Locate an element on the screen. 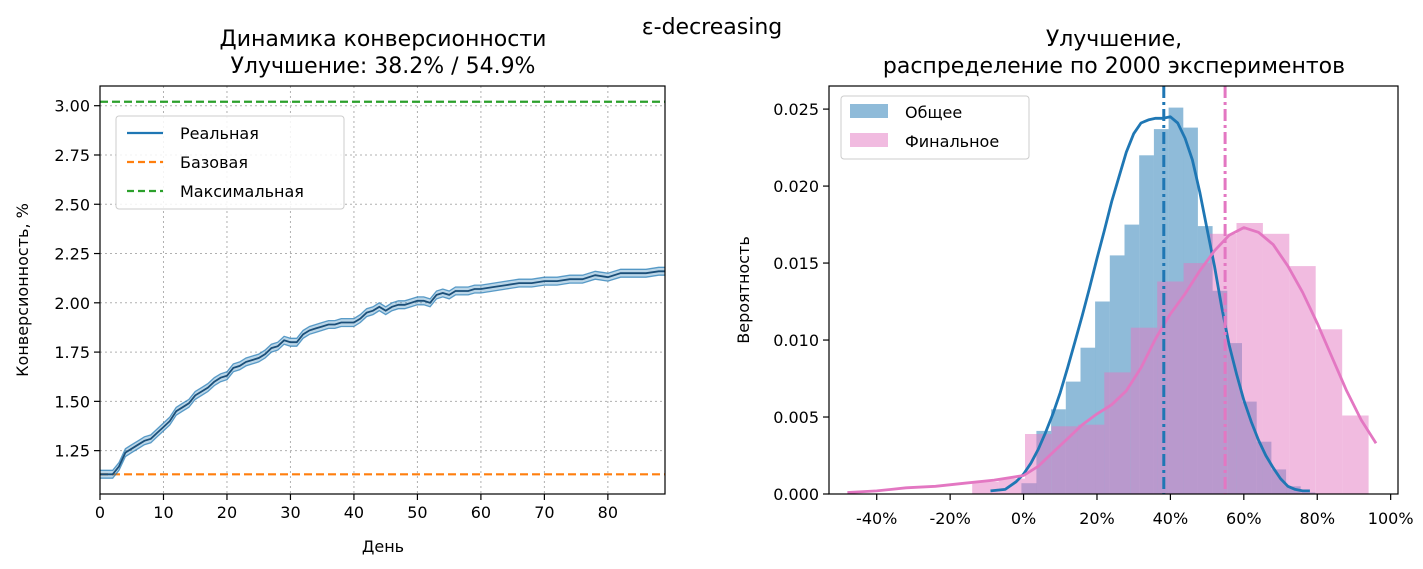 This screenshot has width=1423, height=569. left-y-axis: 1.25 1.50 1.75 2.00 2.25 2.50 2.75 3.00 is located at coordinates (77, 279).